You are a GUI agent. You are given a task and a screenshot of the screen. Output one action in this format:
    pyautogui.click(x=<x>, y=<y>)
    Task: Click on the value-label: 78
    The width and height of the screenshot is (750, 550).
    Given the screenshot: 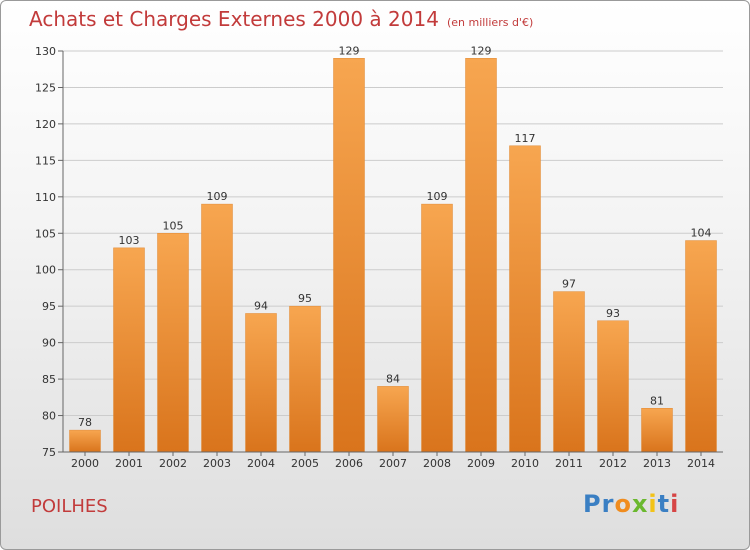 What is the action you would take?
    pyautogui.click(x=85, y=422)
    